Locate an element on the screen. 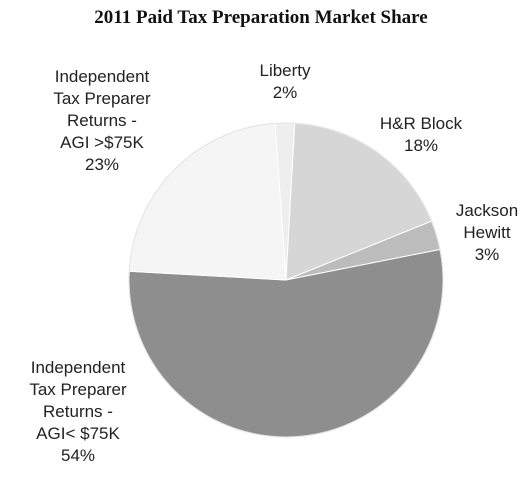 This screenshot has width=522, height=487. slice-label: Liberty 2% is located at coordinates (285, 82).